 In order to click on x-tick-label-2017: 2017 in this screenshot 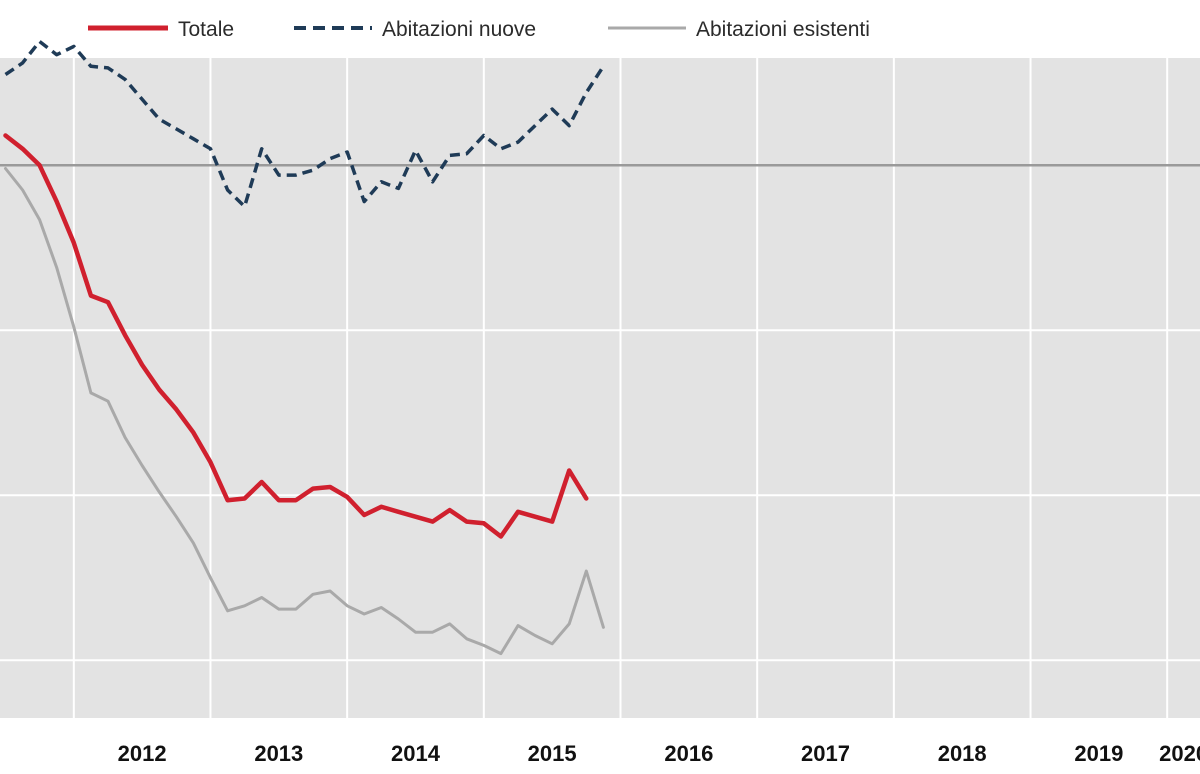, I will do `click(825, 753)`.